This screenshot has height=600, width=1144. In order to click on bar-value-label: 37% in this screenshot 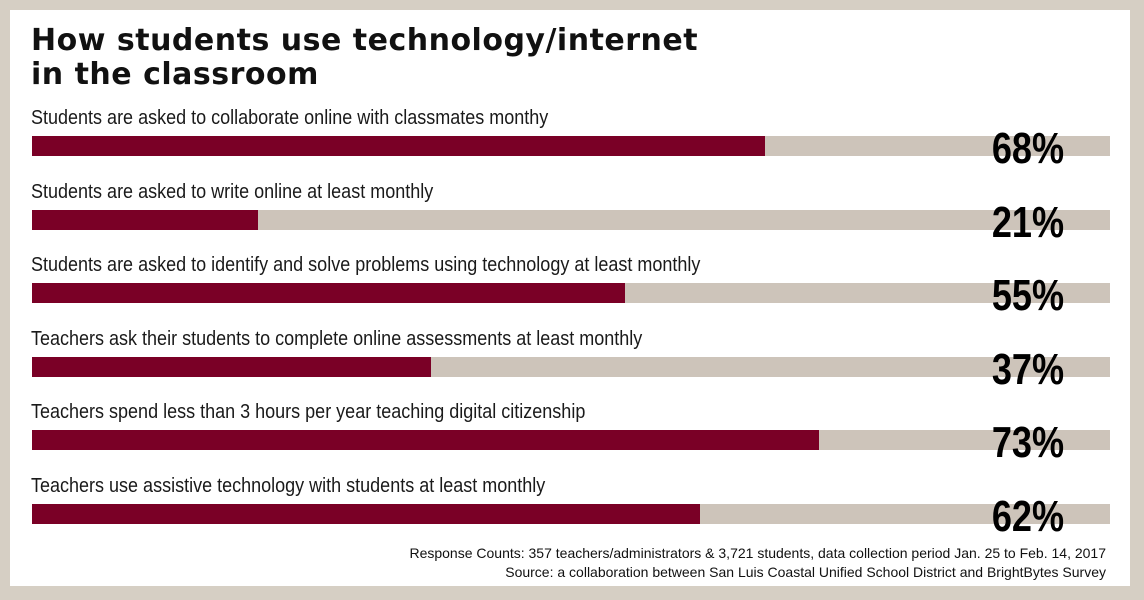, I will do `click(1027, 369)`.